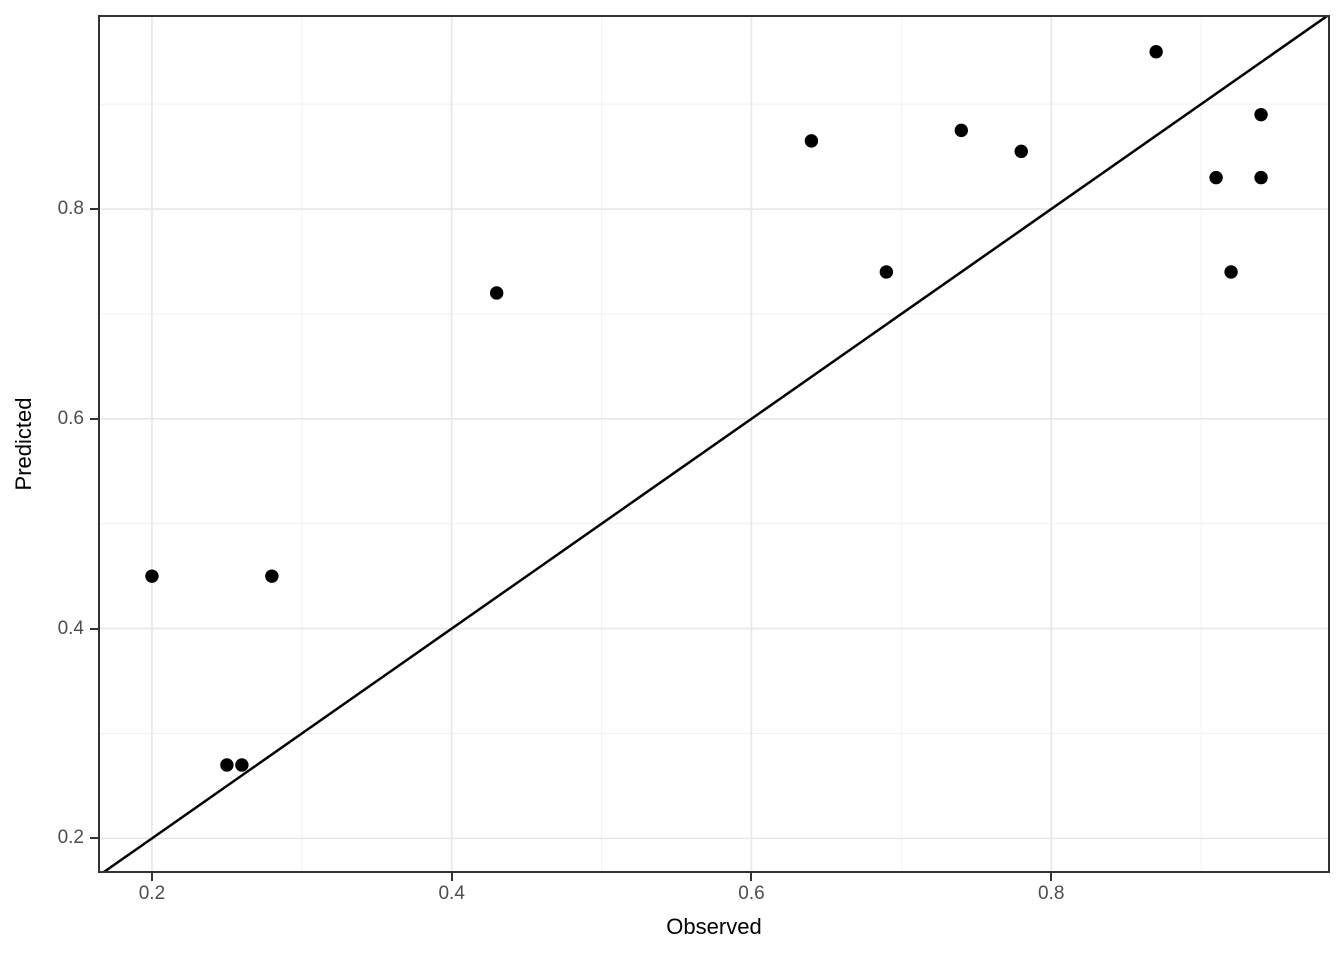 This screenshot has width=1344, height=960. I want to click on y-tick-label: 0.6, so click(70, 418).